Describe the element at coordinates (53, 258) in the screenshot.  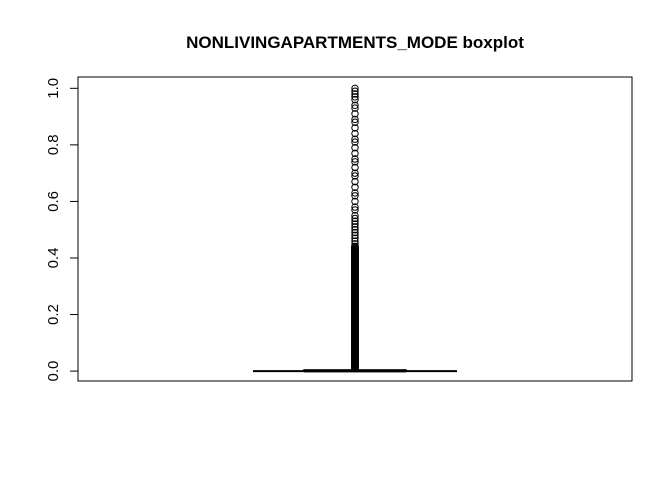
I see `y-tick-label: 0.4` at that location.